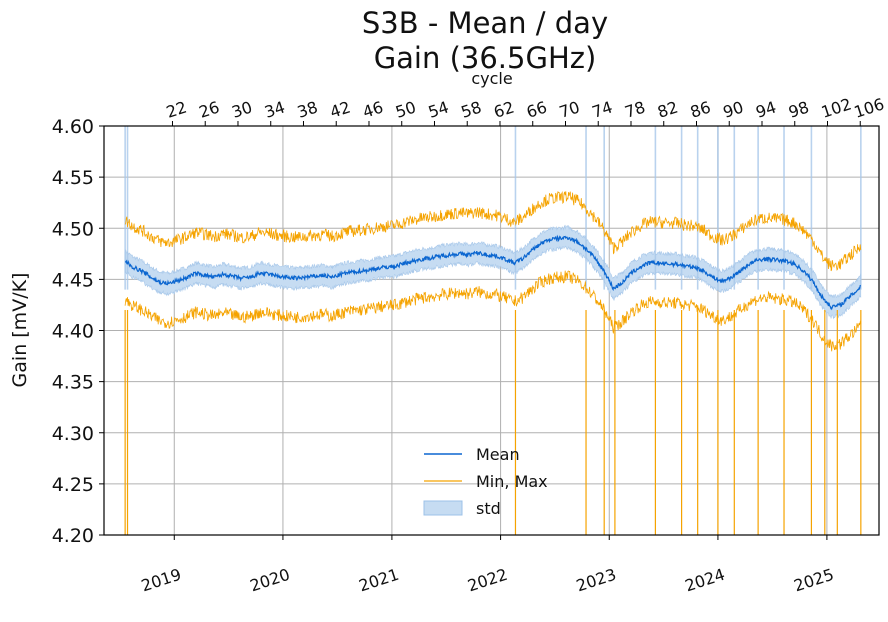 Image resolution: width=888 pixels, height=622 pixels. I want to click on x-tick-label: 2020, so click(270, 580).